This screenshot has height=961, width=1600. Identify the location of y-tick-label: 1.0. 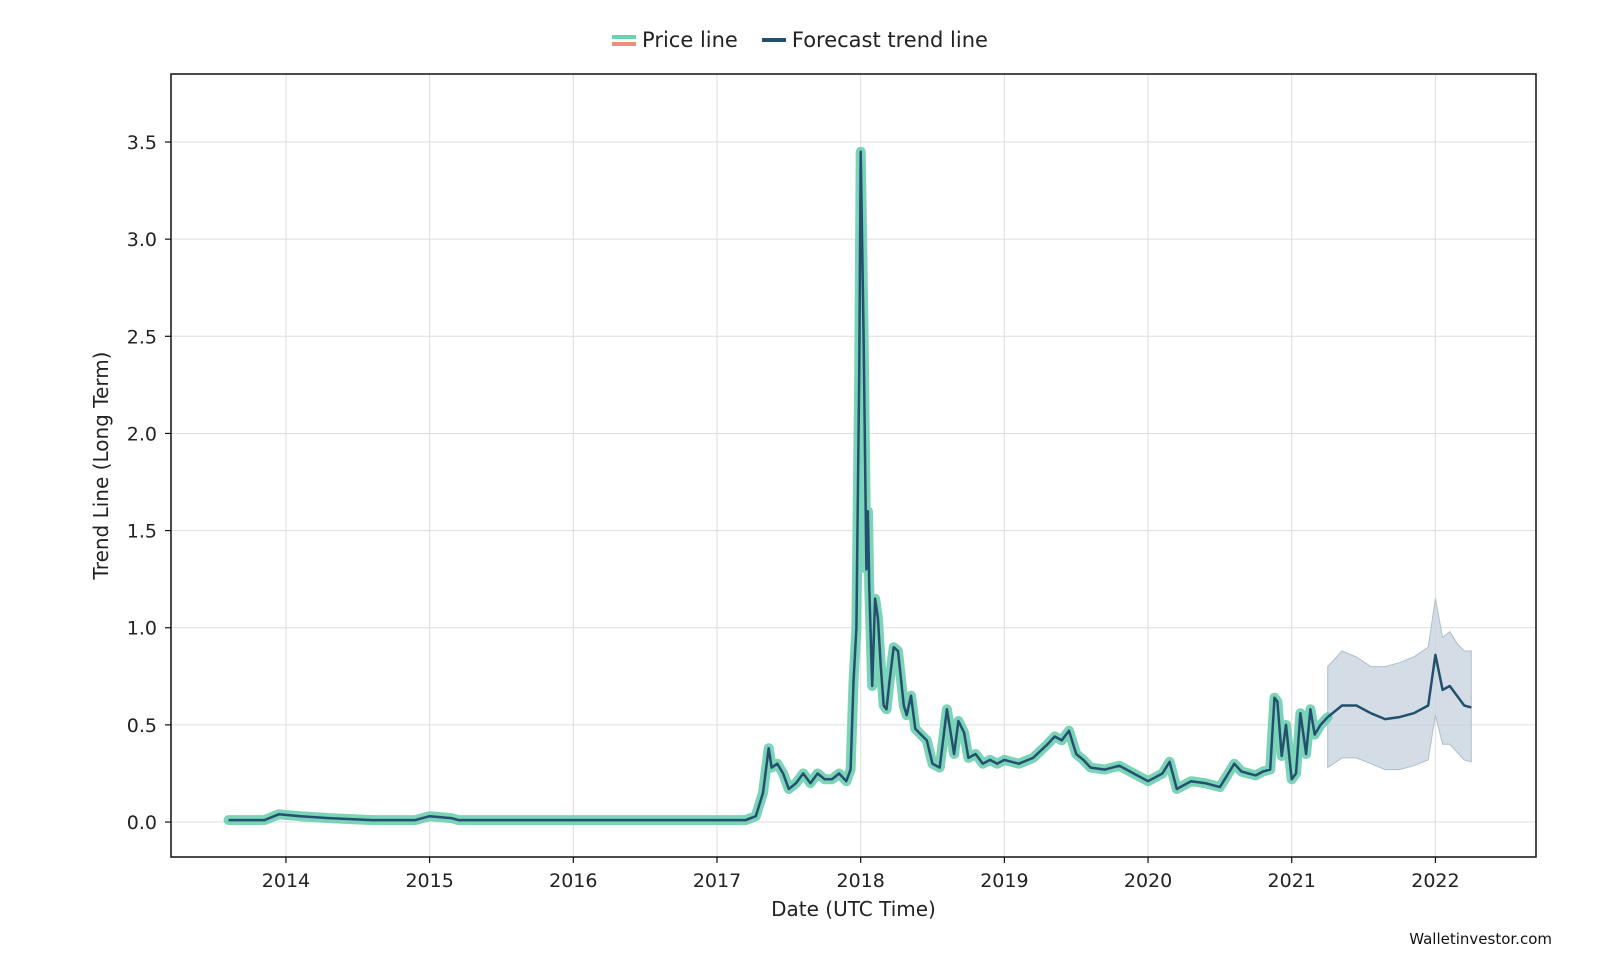
(142, 629).